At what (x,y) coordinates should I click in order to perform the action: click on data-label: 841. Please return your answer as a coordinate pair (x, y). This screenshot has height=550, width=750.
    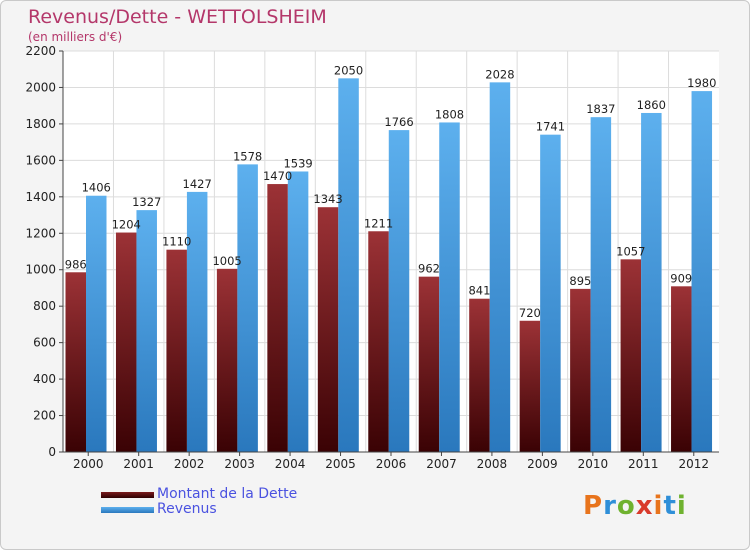
    Looking at the image, I should click on (479, 291).